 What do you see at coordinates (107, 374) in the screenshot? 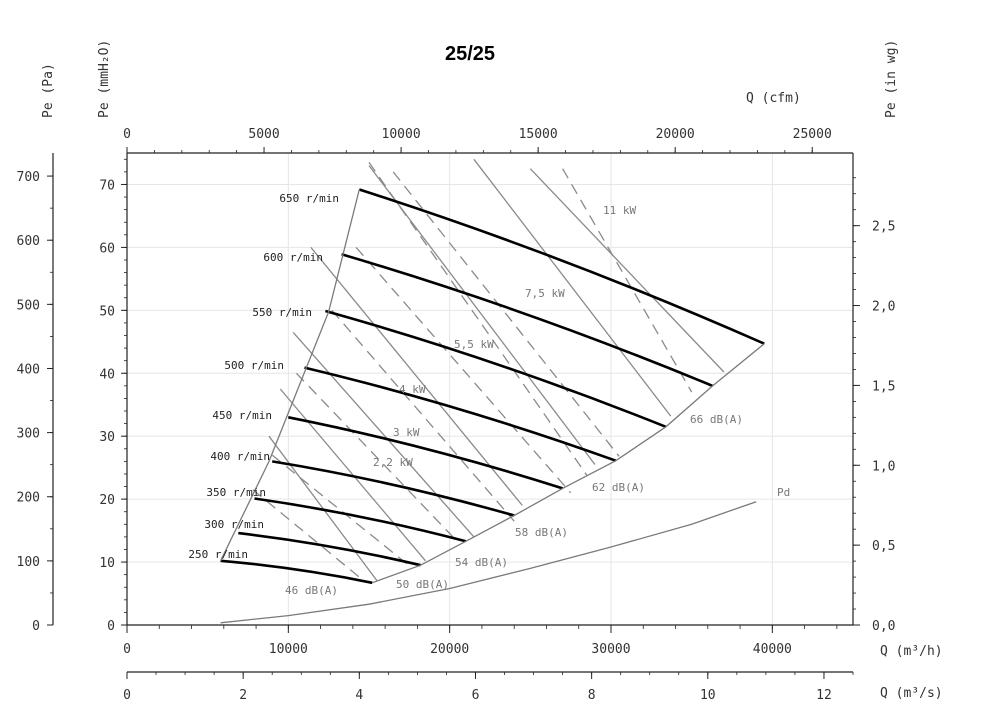
I see `y-left-2-tick-label: 40` at bounding box center [107, 374].